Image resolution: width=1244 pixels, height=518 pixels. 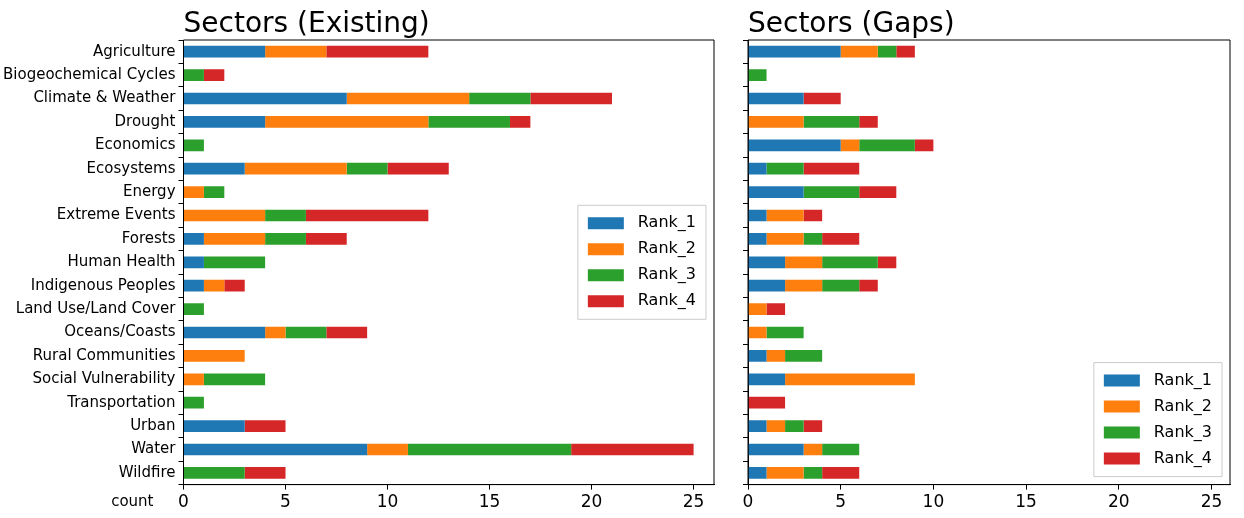 I want to click on y-tick-label: Oceans/Coasts, so click(x=120, y=331).